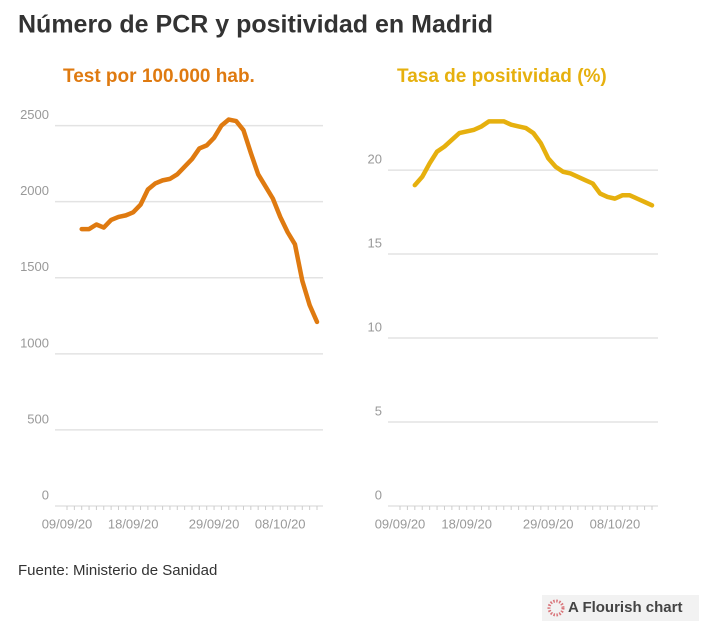 Image resolution: width=719 pixels, height=641 pixels. I want to click on y-tick-label: 5, so click(378, 410).